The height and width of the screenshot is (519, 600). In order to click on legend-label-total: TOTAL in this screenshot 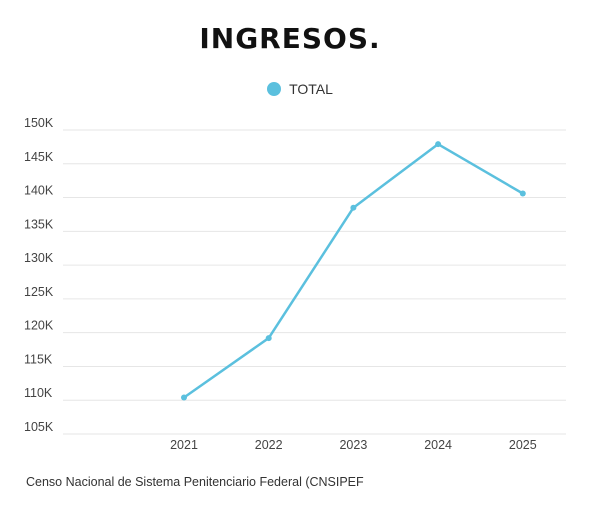, I will do `click(311, 89)`.